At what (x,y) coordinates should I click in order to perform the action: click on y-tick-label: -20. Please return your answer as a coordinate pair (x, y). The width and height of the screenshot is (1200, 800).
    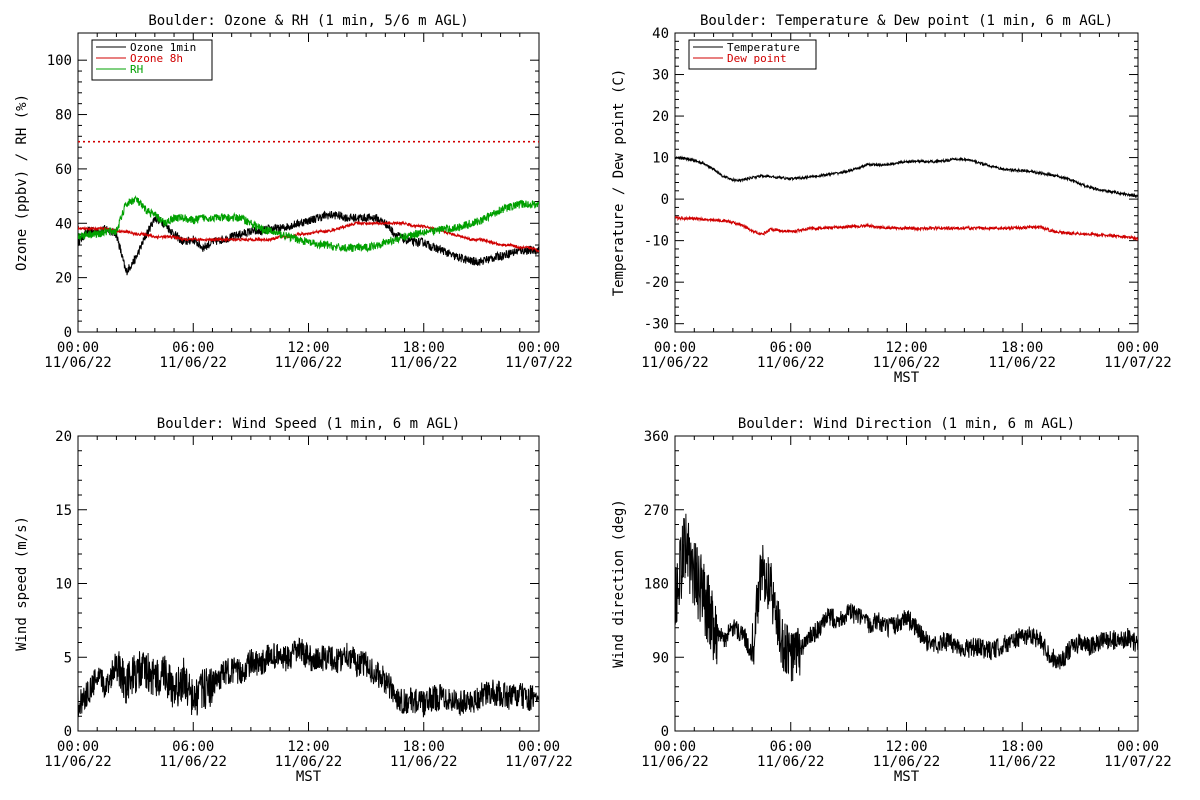
    Looking at the image, I should click on (656, 283).